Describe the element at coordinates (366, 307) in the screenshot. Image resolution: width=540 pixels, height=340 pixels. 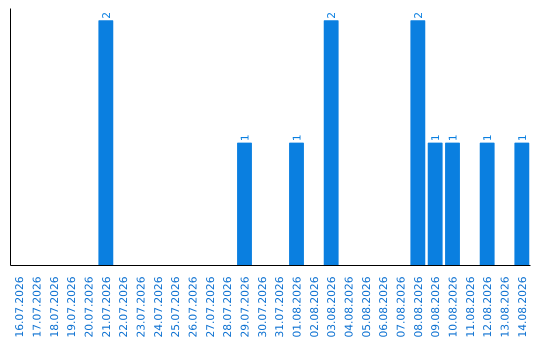
I see `x-tick-label: 05.08.2026` at that location.